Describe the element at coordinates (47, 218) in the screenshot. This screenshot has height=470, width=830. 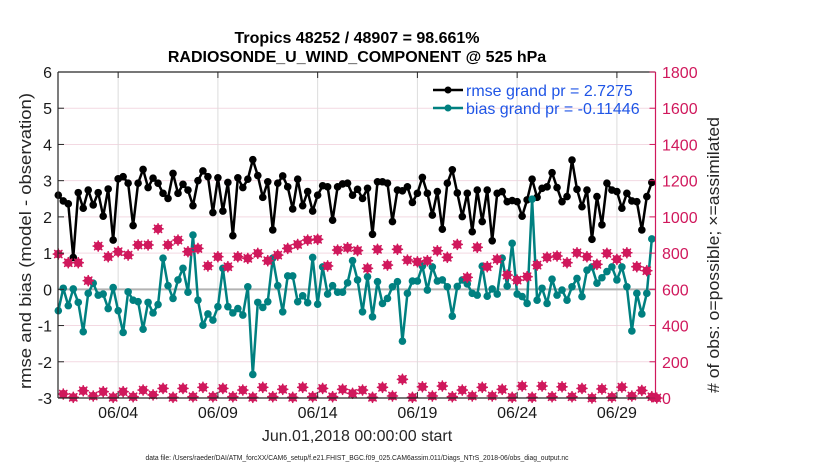
I see `y-left-tick-label: 2` at that location.